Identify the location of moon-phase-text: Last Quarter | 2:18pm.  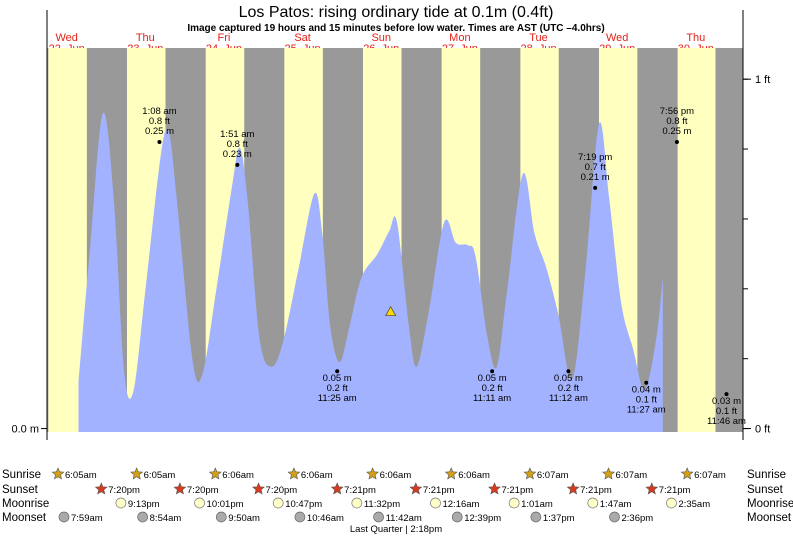
(396, 529).